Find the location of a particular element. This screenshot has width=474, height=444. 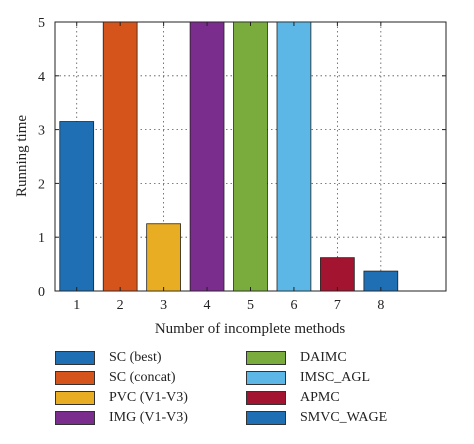

legend-item: PVC (V1-V3) is located at coordinates (121, 398).